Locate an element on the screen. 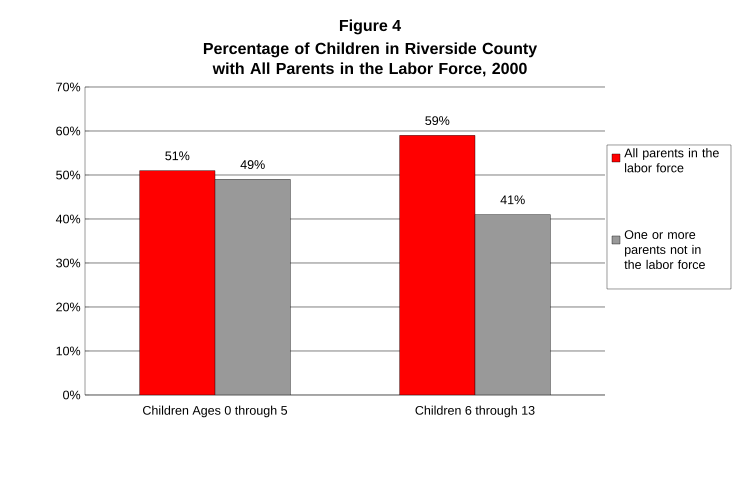  y-tick-label: 0% is located at coordinates (71, 395).